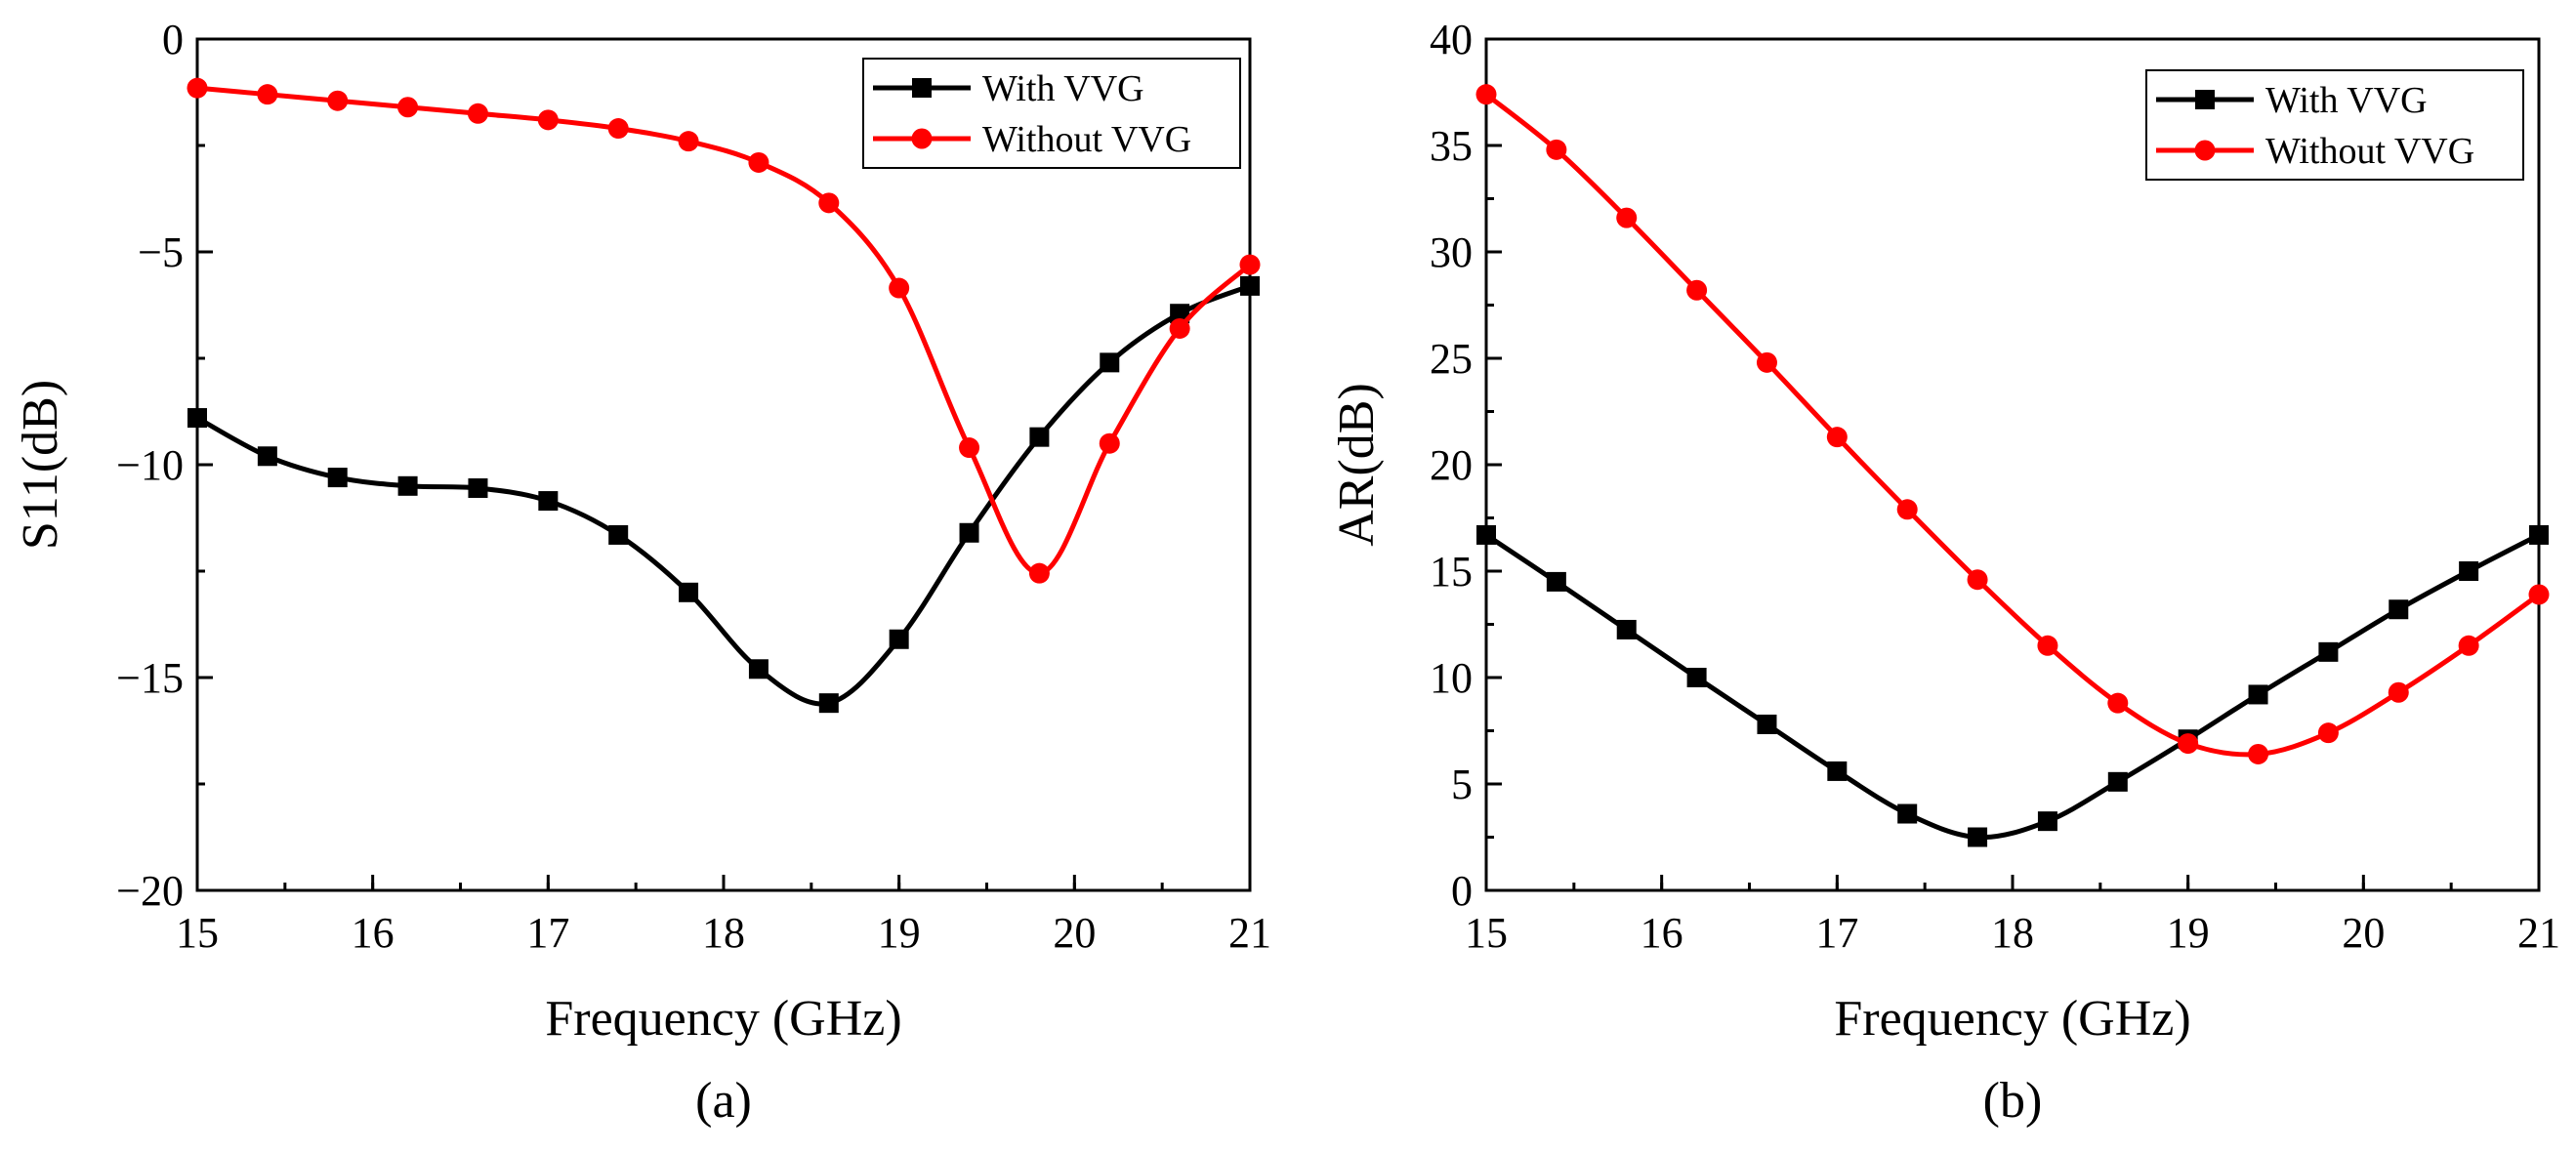 The height and width of the screenshot is (1153, 2576). Describe the element at coordinates (161, 252) in the screenshot. I see `y-tick-label-a: −5` at that location.